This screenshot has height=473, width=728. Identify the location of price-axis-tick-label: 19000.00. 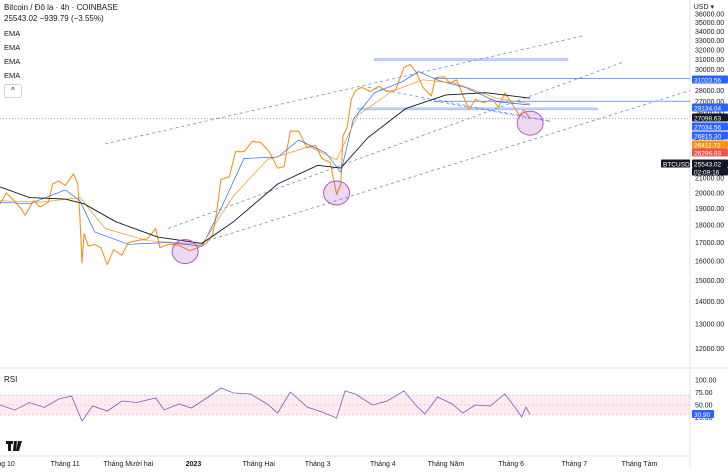
(709, 209).